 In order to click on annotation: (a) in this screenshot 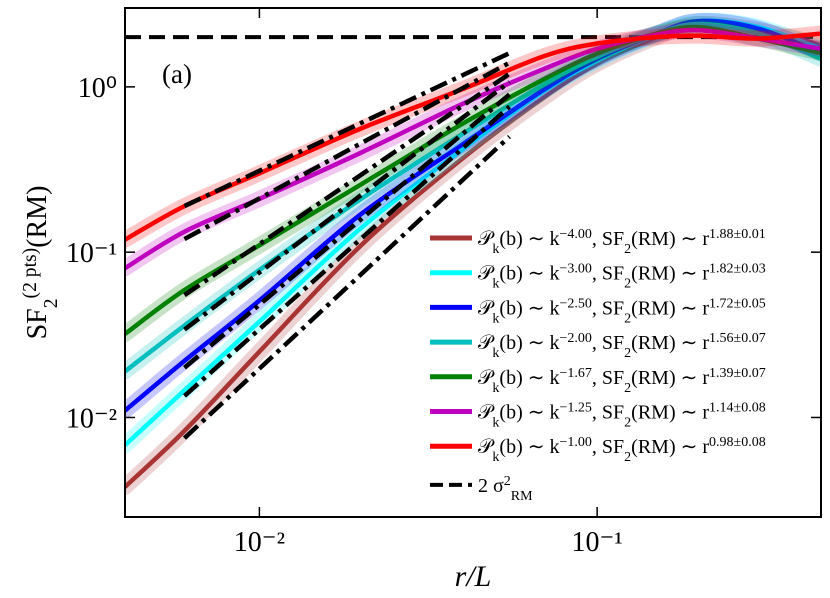, I will do `click(177, 74)`.